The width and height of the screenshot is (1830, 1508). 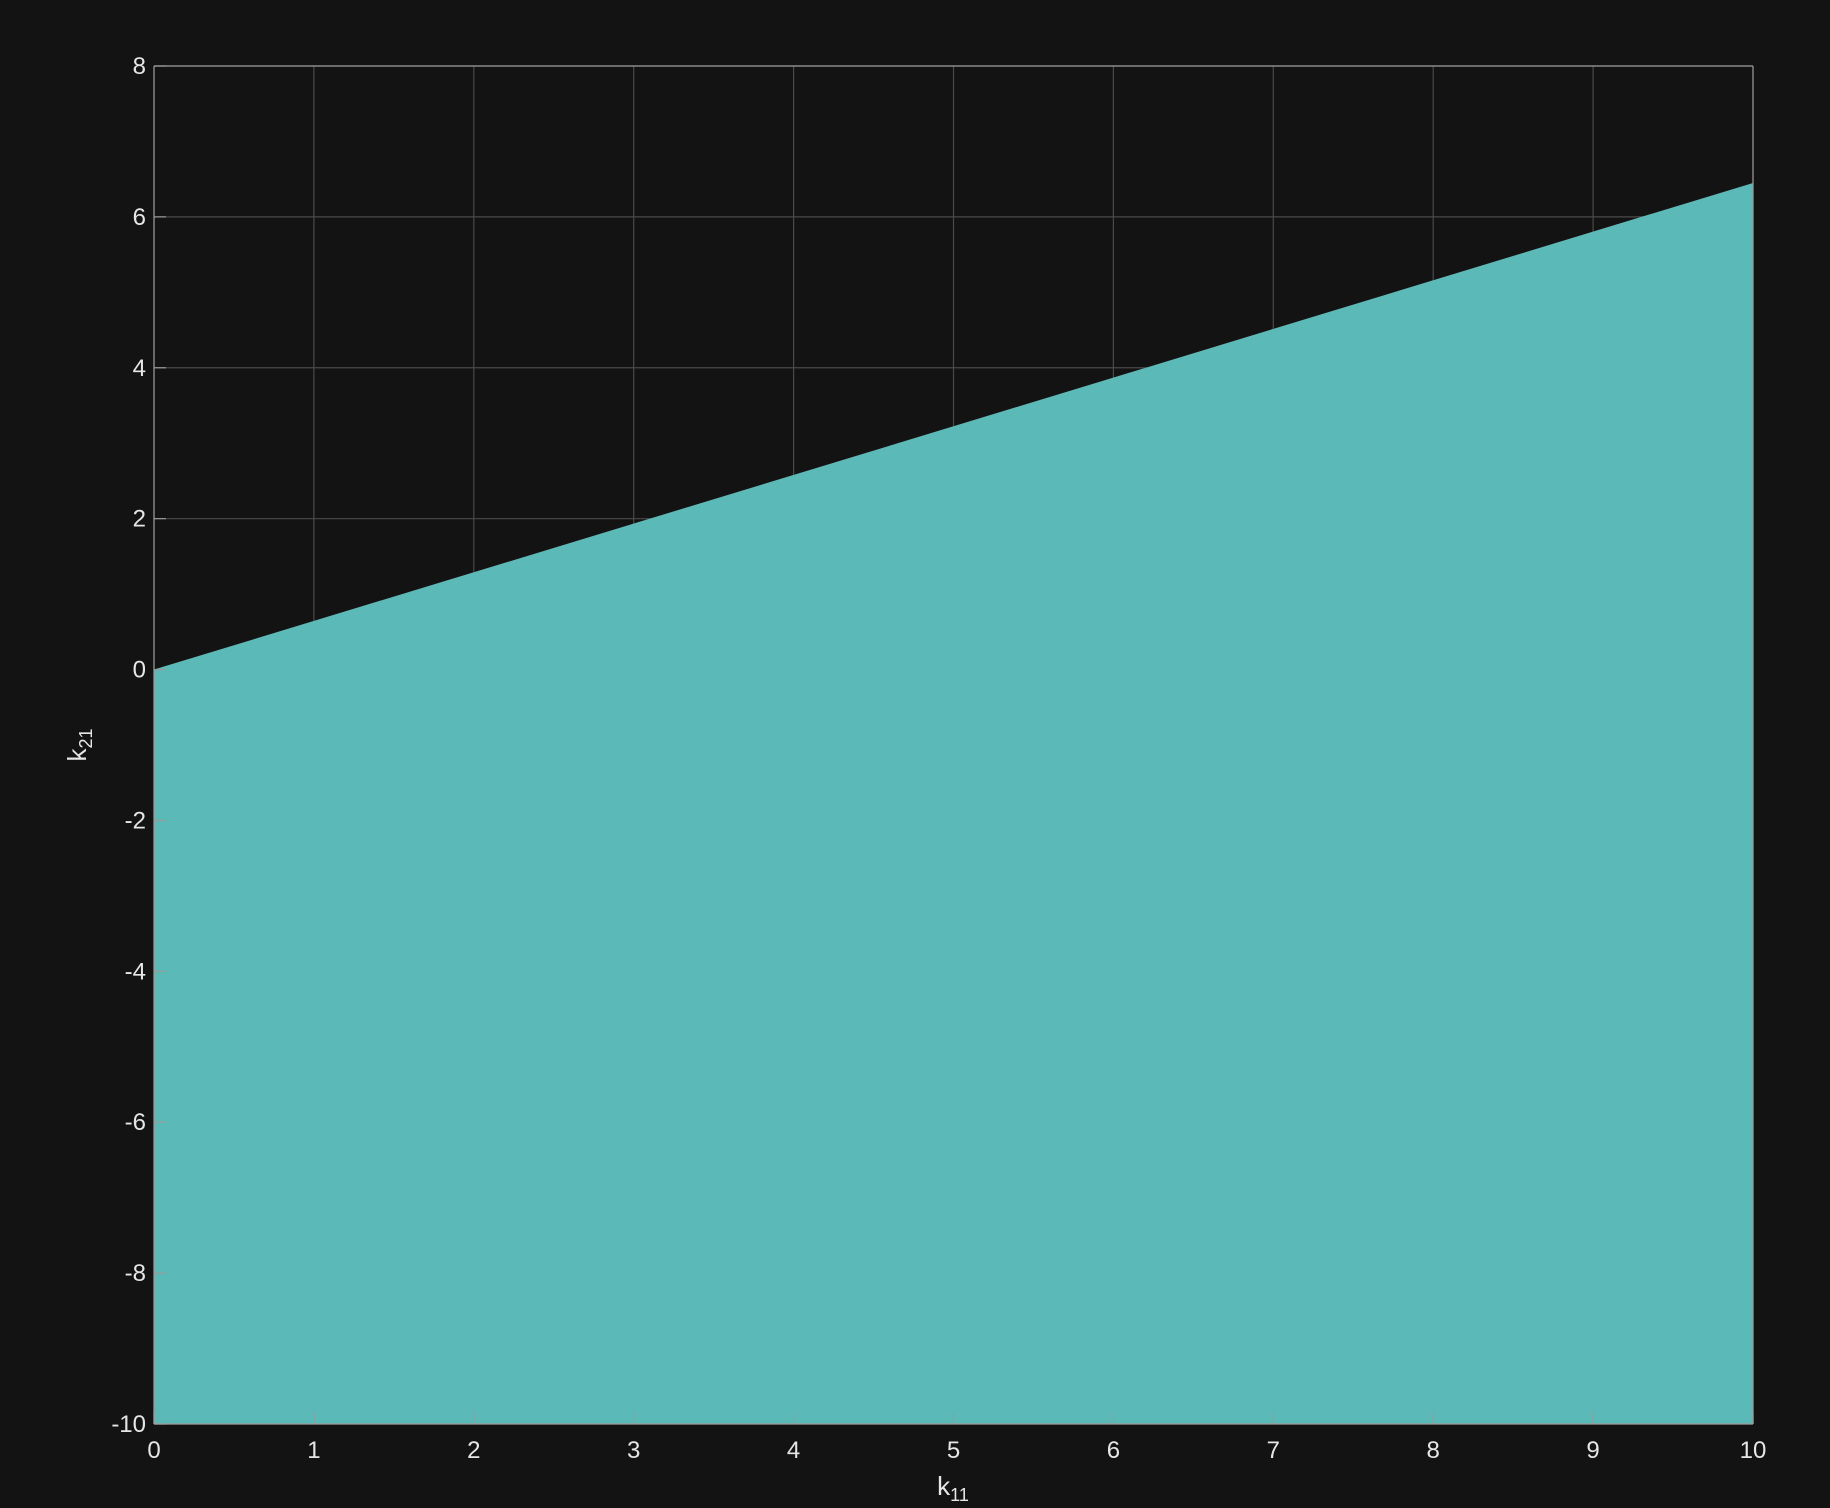 What do you see at coordinates (139, 670) in the screenshot?
I see `y-tick-label: 0` at bounding box center [139, 670].